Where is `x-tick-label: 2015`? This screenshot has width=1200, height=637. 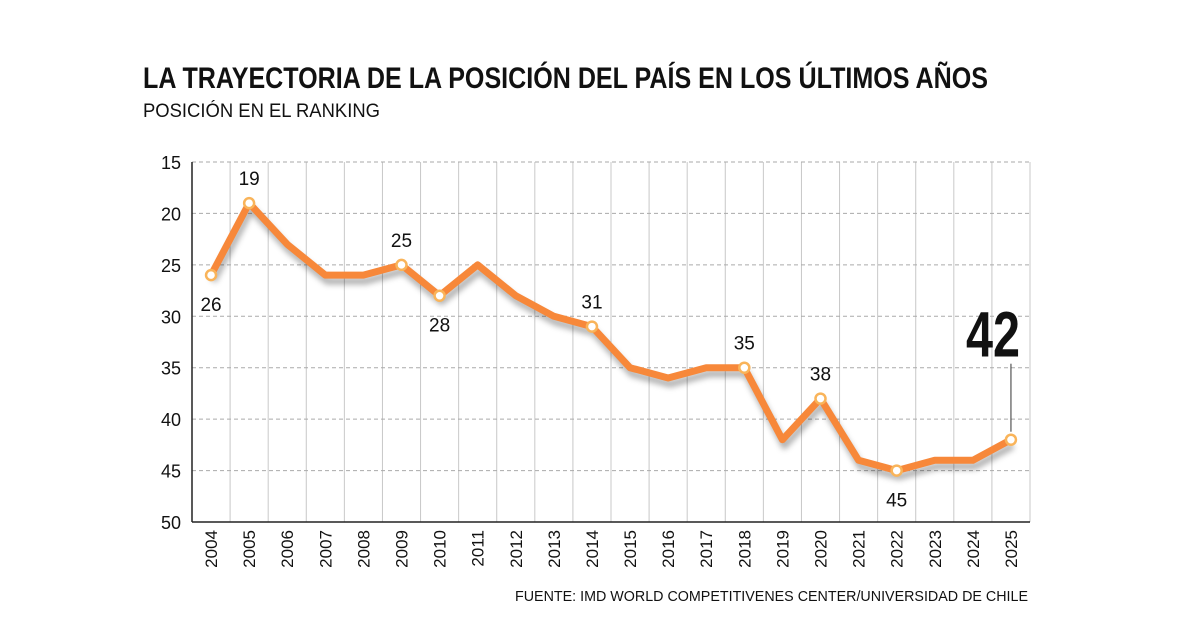 x-tick-label: 2015 is located at coordinates (630, 549).